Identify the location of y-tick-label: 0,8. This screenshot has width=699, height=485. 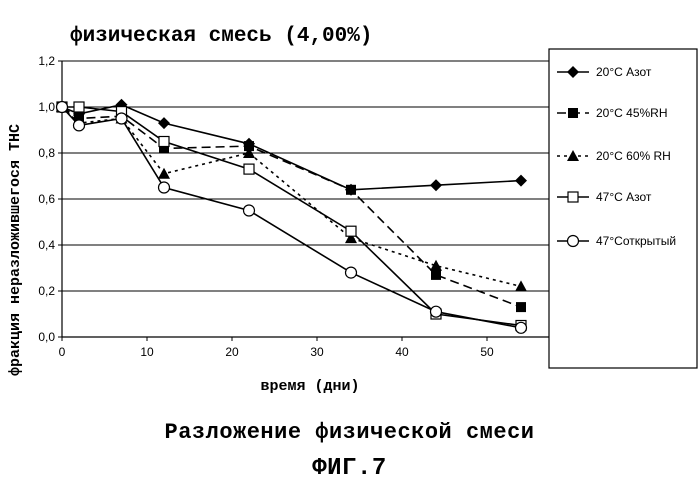
(46, 153).